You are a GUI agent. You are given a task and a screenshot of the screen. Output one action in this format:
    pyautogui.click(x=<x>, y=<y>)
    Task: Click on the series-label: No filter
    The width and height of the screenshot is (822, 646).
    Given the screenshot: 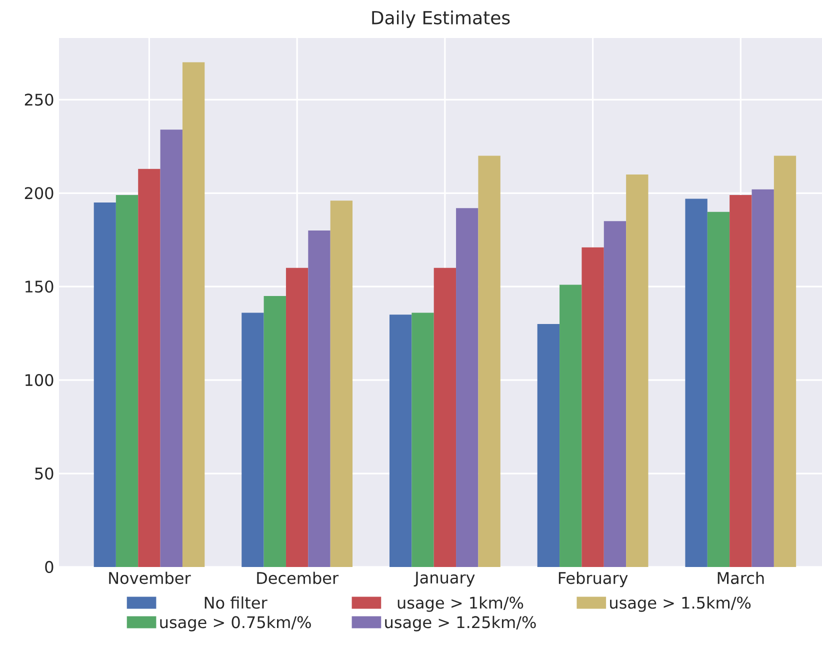 What is the action you would take?
    pyautogui.click(x=236, y=602)
    